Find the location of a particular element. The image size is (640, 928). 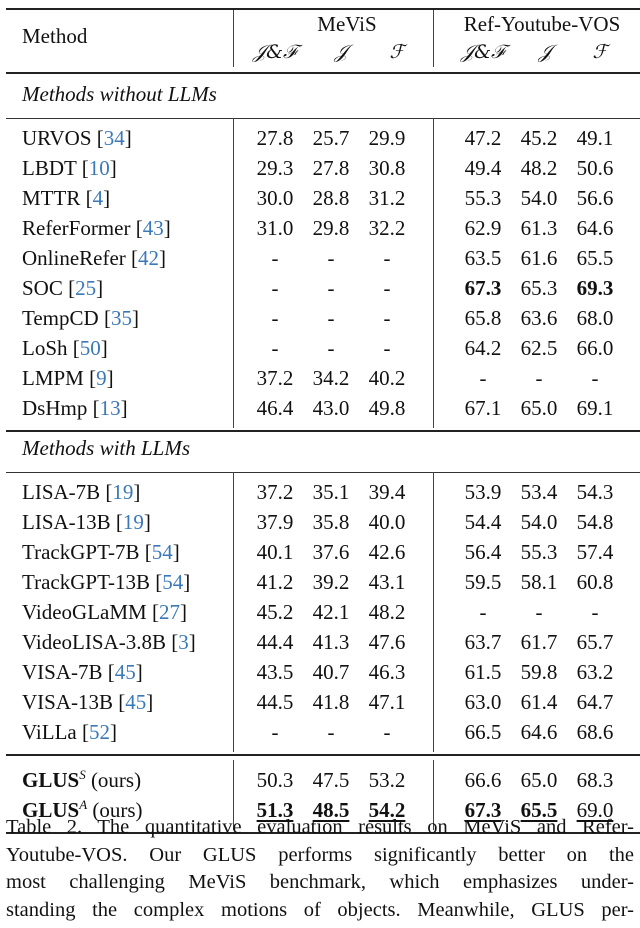

method-label: LMPM is located at coordinates (53, 378).